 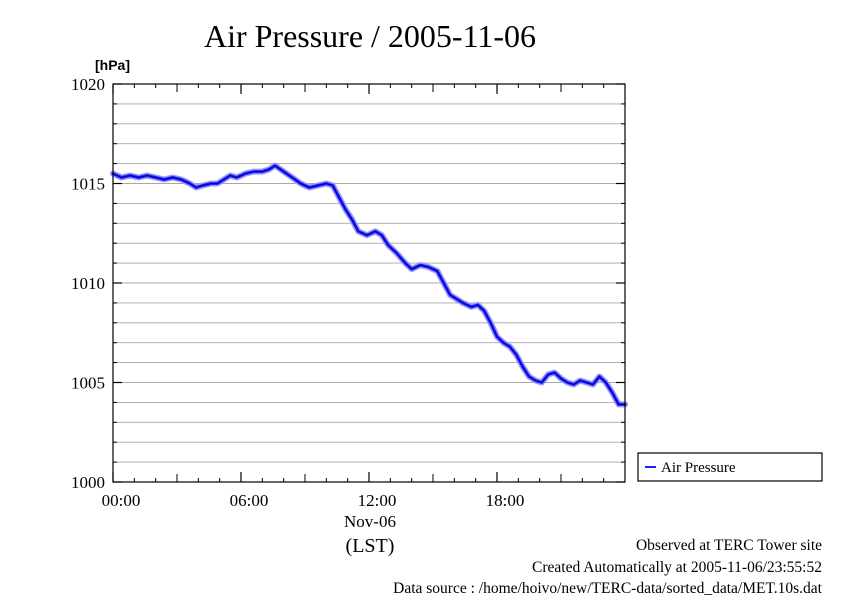 I want to click on legend: Air Pressure, so click(x=730, y=467).